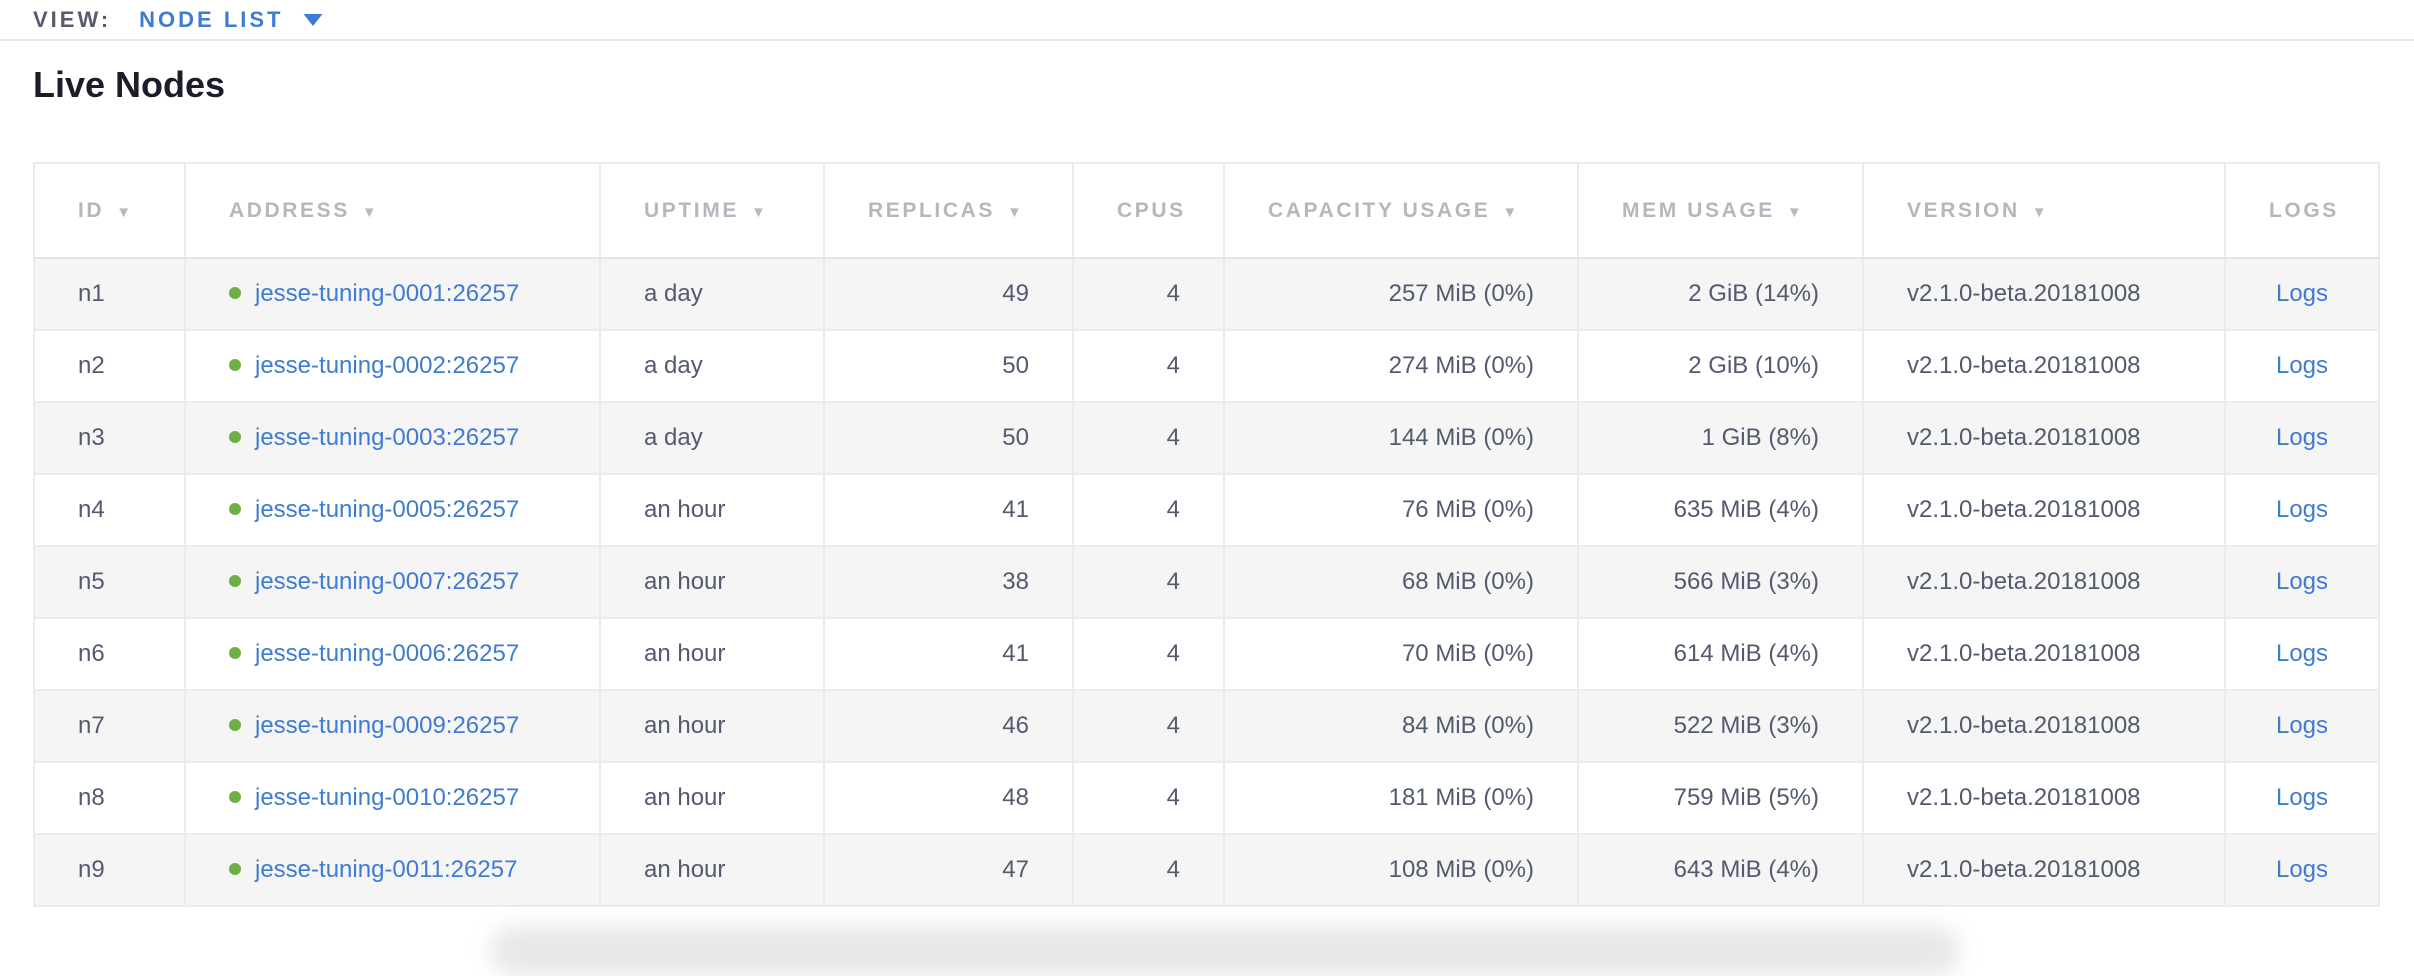 This screenshot has height=976, width=2414. I want to click on node-capacity-usage-cell: 274 MiB (0%), so click(1401, 366).